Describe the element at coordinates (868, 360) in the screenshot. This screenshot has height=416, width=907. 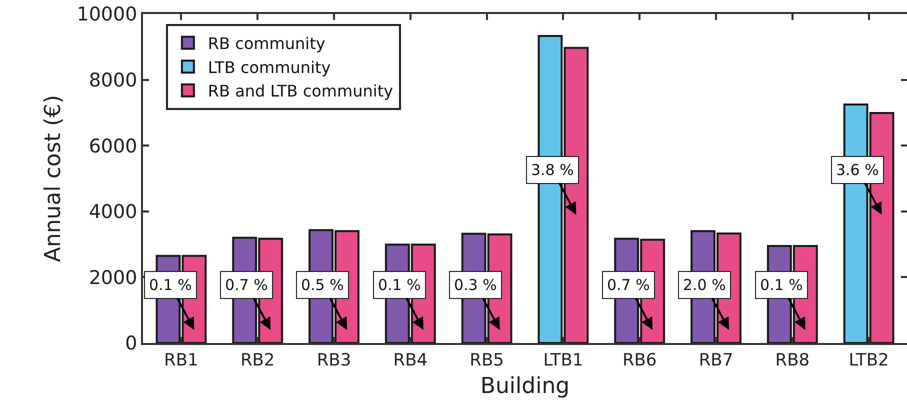
I see `x-tick-label: LTB2` at that location.